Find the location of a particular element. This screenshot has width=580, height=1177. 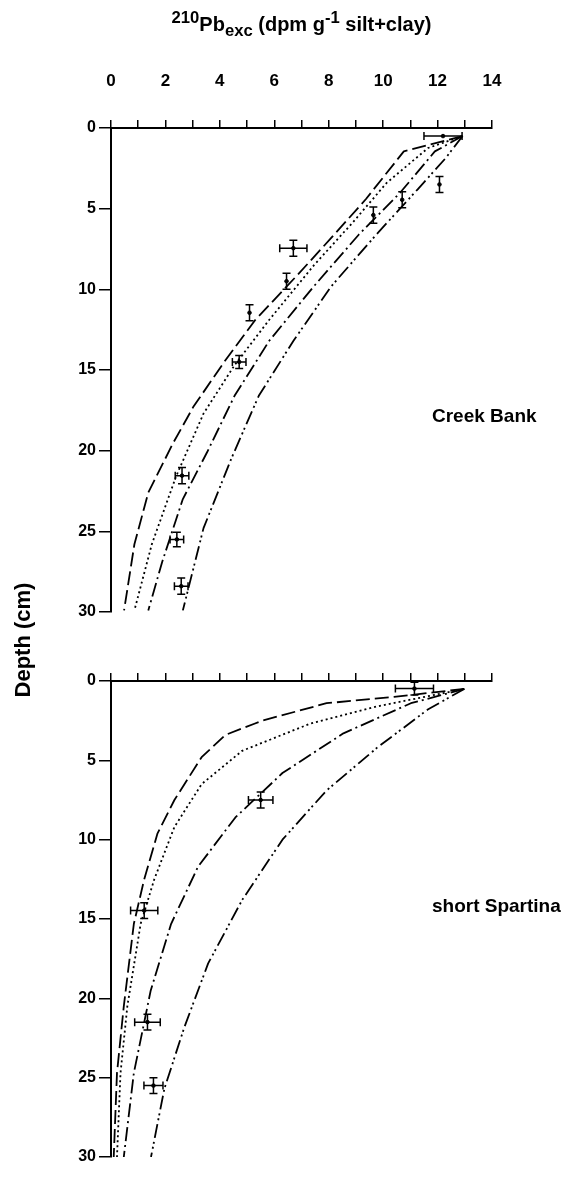

x-tick-label: 14 is located at coordinates (492, 81).